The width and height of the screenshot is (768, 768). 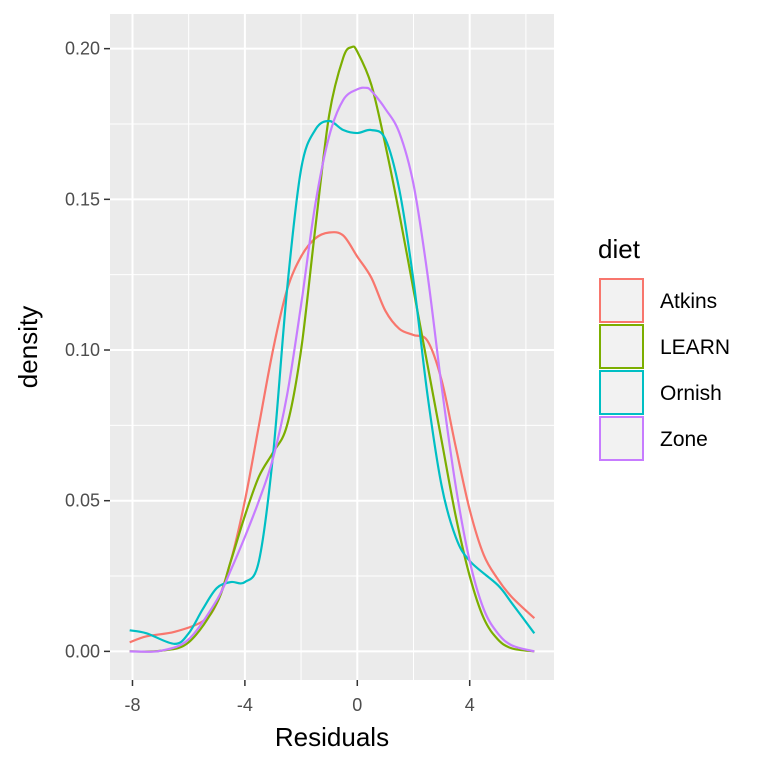 I want to click on y-tick-label: 0.15, so click(x=82, y=199).